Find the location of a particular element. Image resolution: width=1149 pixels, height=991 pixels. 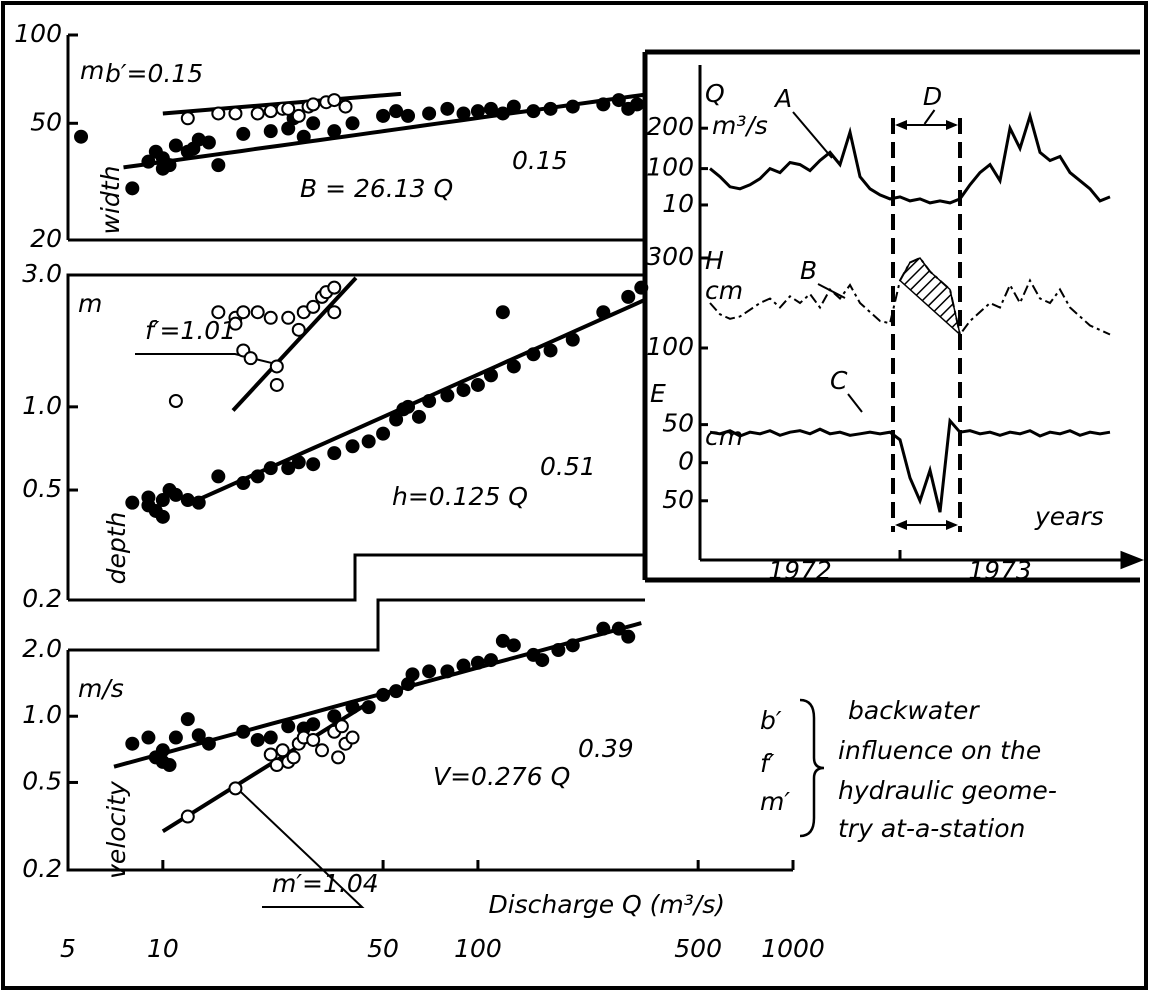

x-tick-label: 1972 is located at coordinates (800, 570).